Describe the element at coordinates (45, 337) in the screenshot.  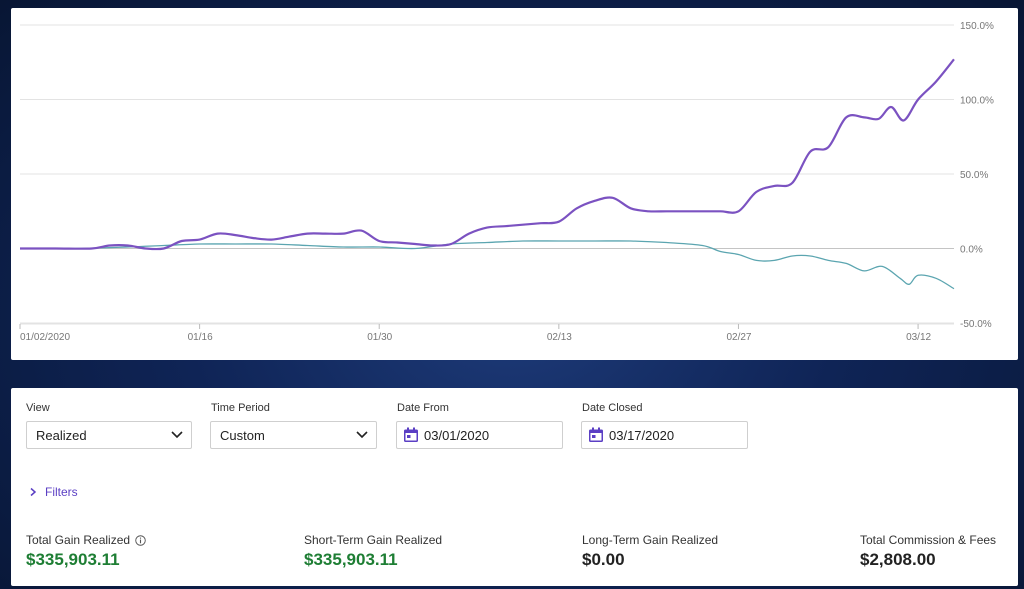
I see `x-tick-label: 01/02/2020` at that location.